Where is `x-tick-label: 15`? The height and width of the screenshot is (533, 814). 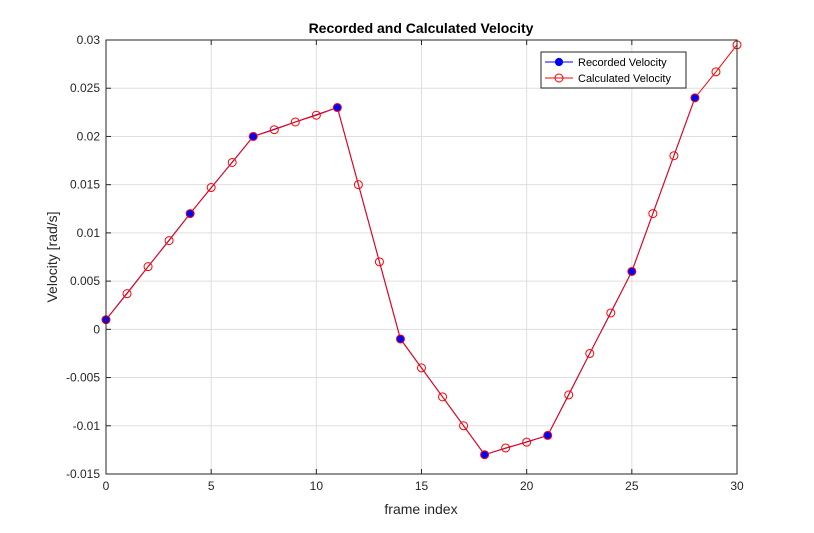 x-tick-label: 15 is located at coordinates (422, 486).